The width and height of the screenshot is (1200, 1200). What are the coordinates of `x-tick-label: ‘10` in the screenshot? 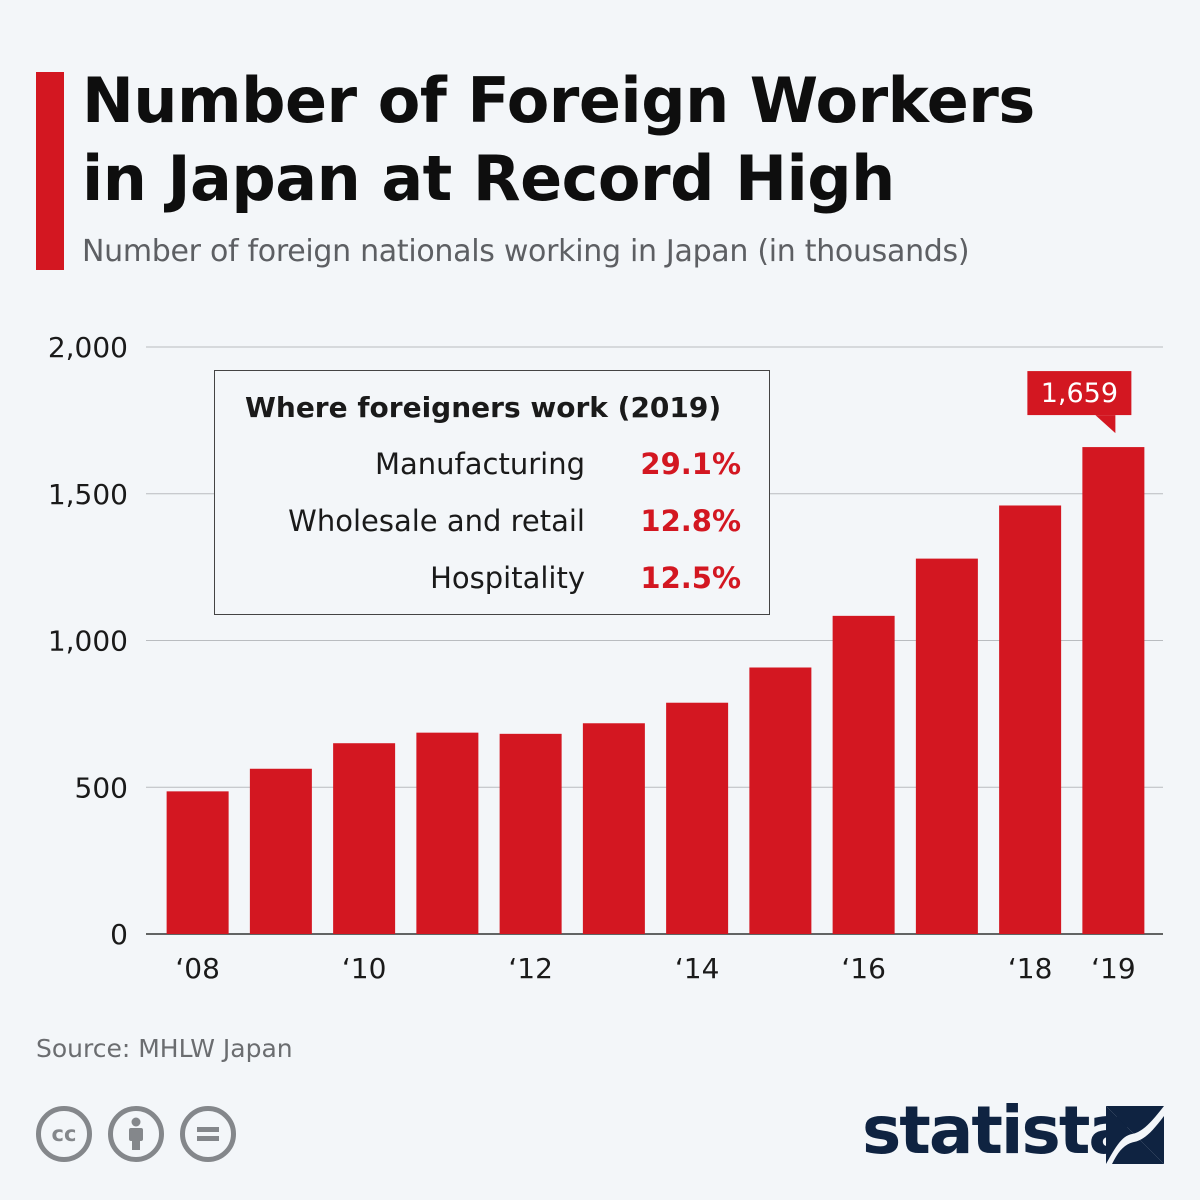 It's located at (364, 968).